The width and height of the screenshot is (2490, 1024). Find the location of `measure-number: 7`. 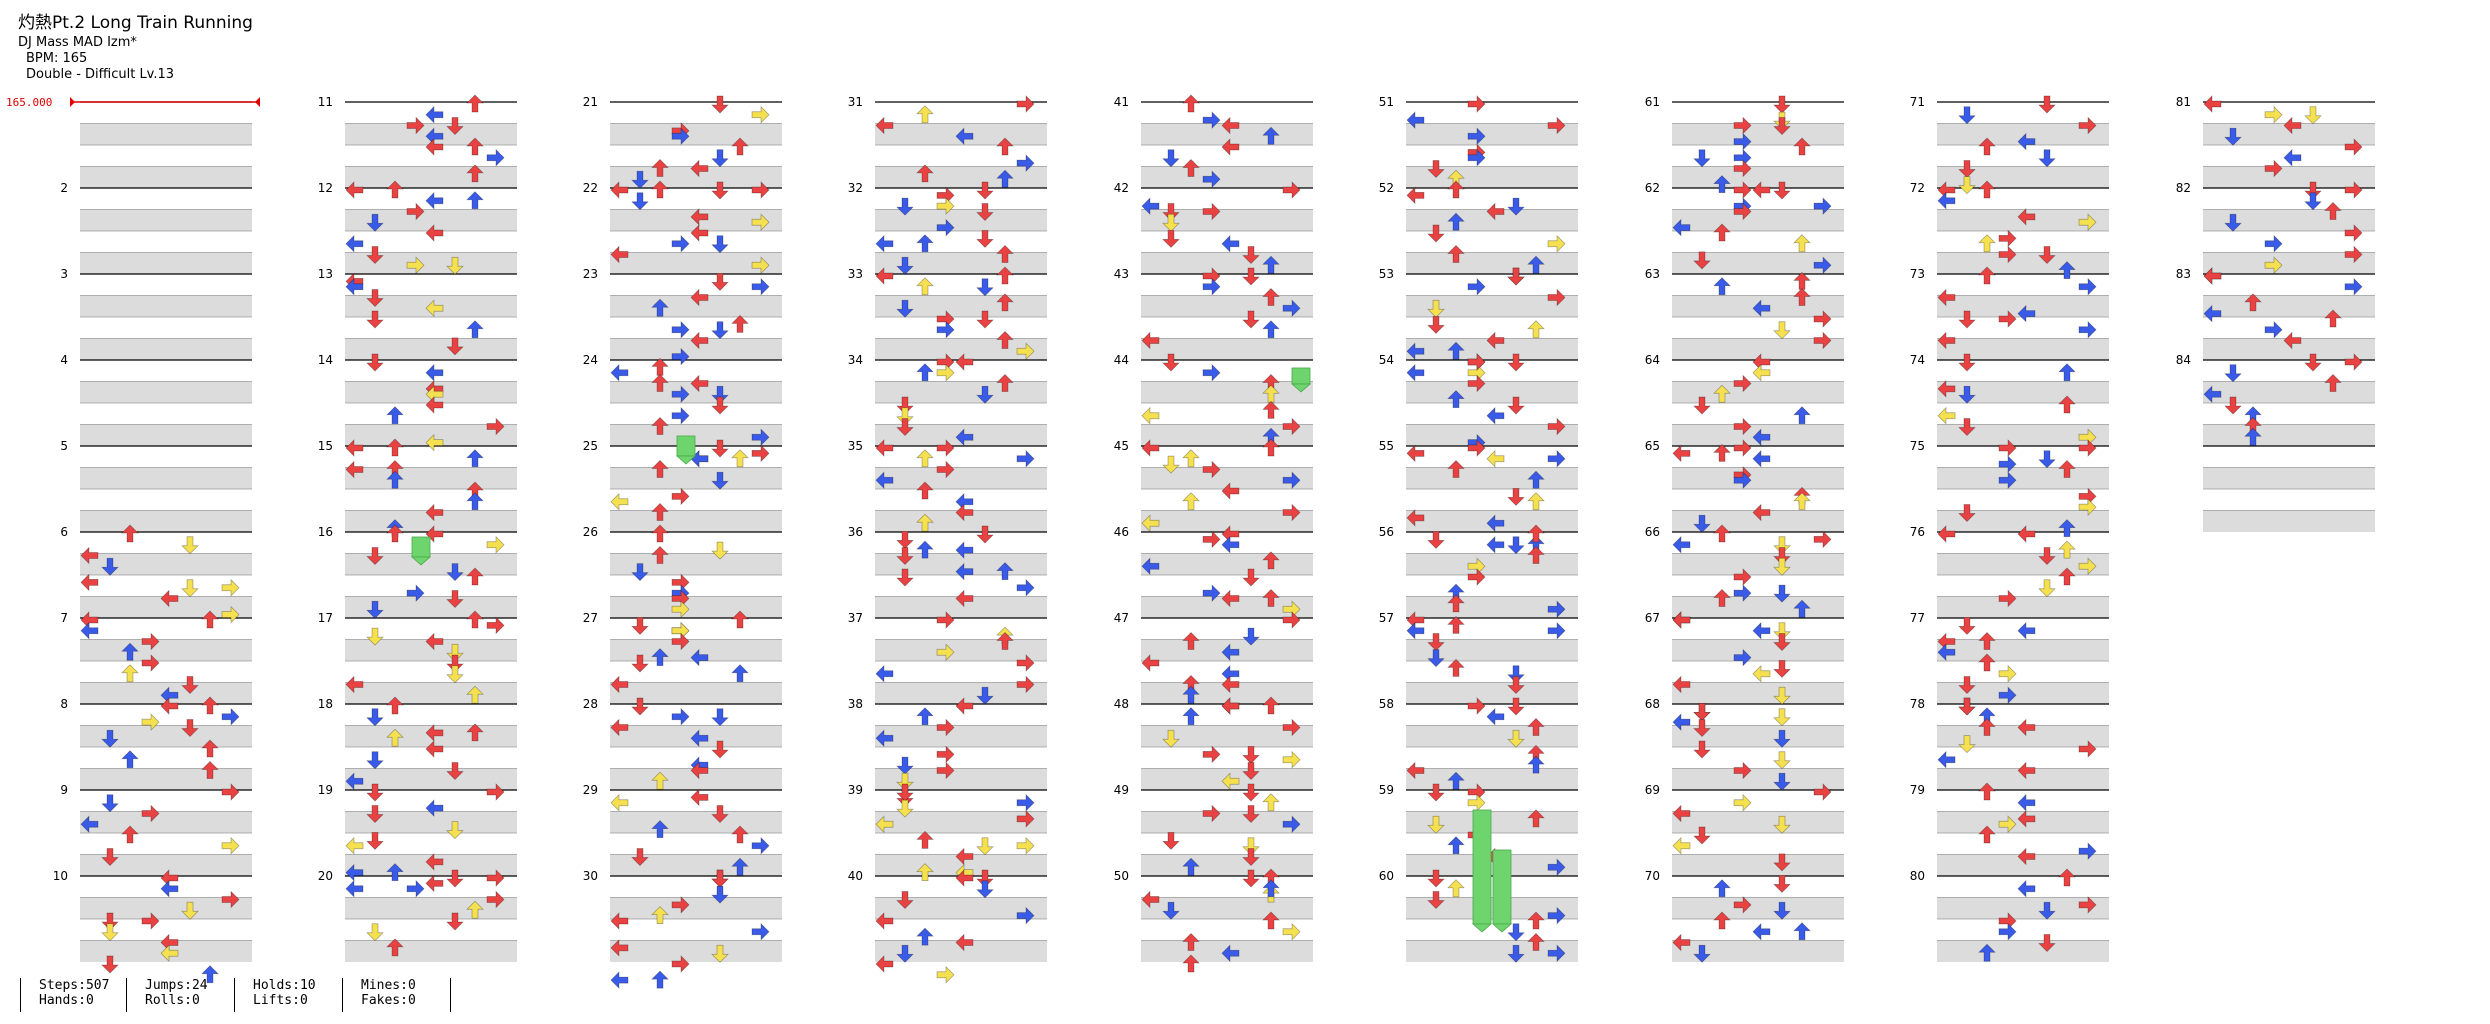

measure-number: 7 is located at coordinates (64, 618).